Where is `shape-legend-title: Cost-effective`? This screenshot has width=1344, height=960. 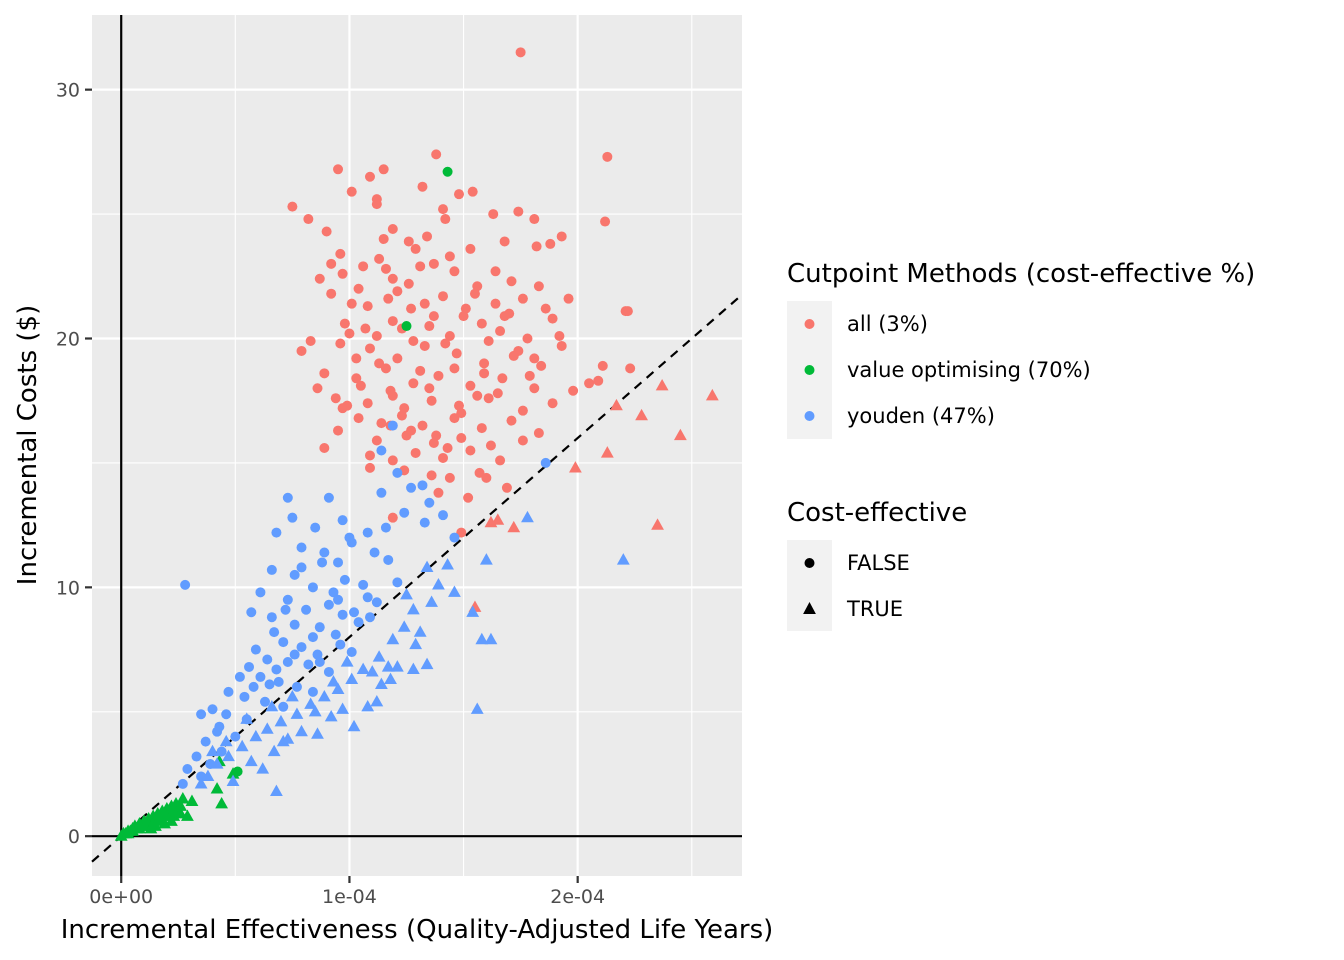 shape-legend-title: Cost-effective is located at coordinates (877, 513).